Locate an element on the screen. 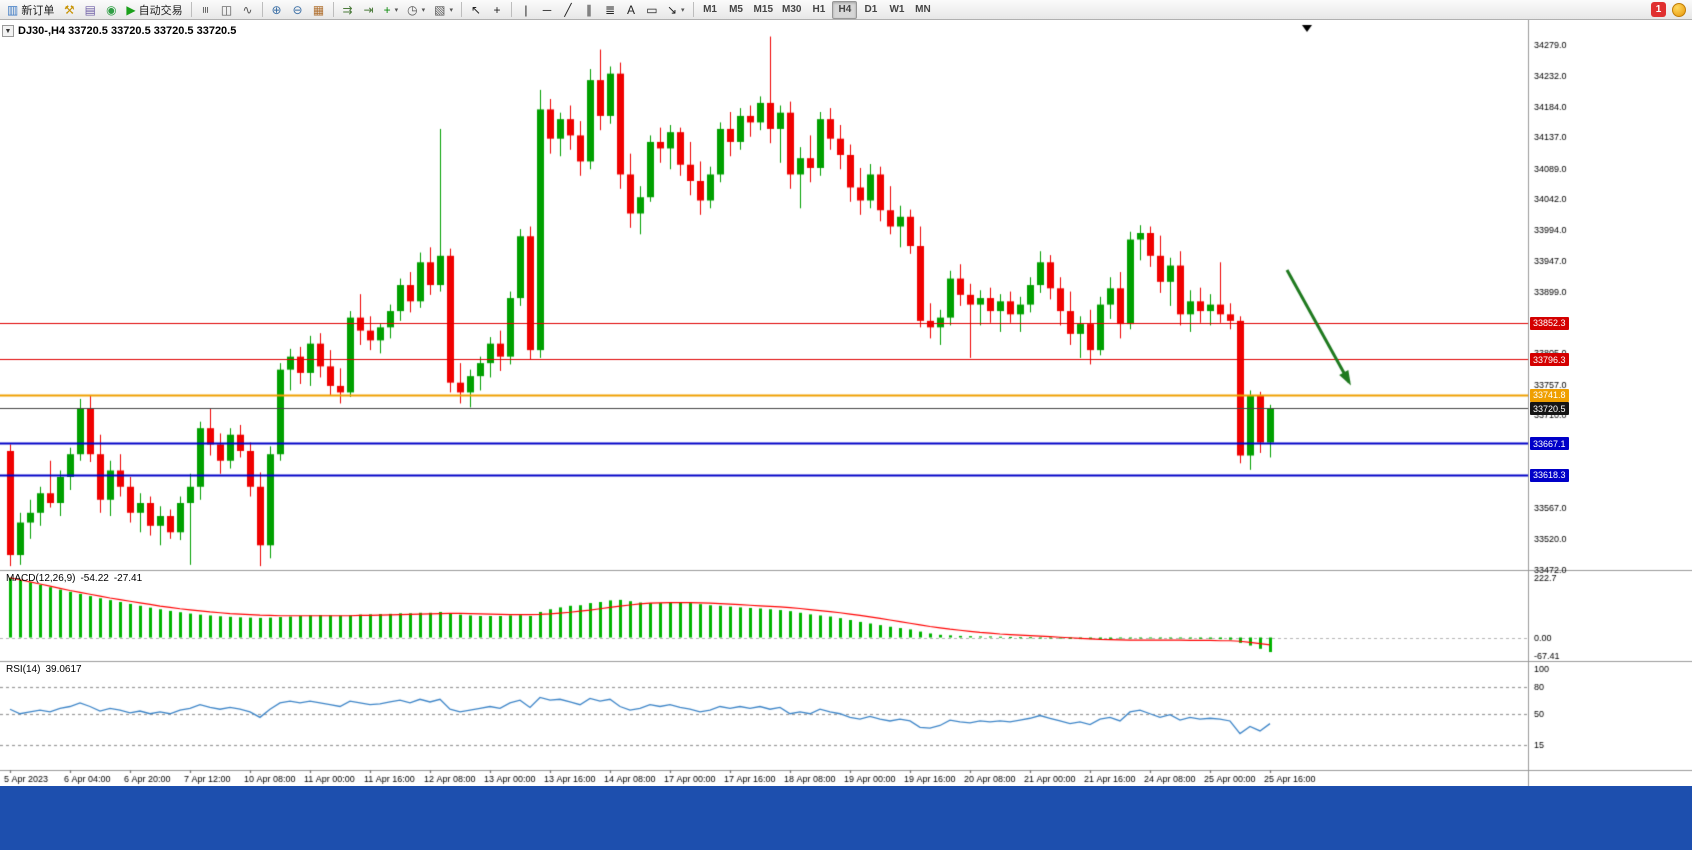 This screenshot has width=1692, height=850. bar-chart-button: ≡ is located at coordinates (206, 10).